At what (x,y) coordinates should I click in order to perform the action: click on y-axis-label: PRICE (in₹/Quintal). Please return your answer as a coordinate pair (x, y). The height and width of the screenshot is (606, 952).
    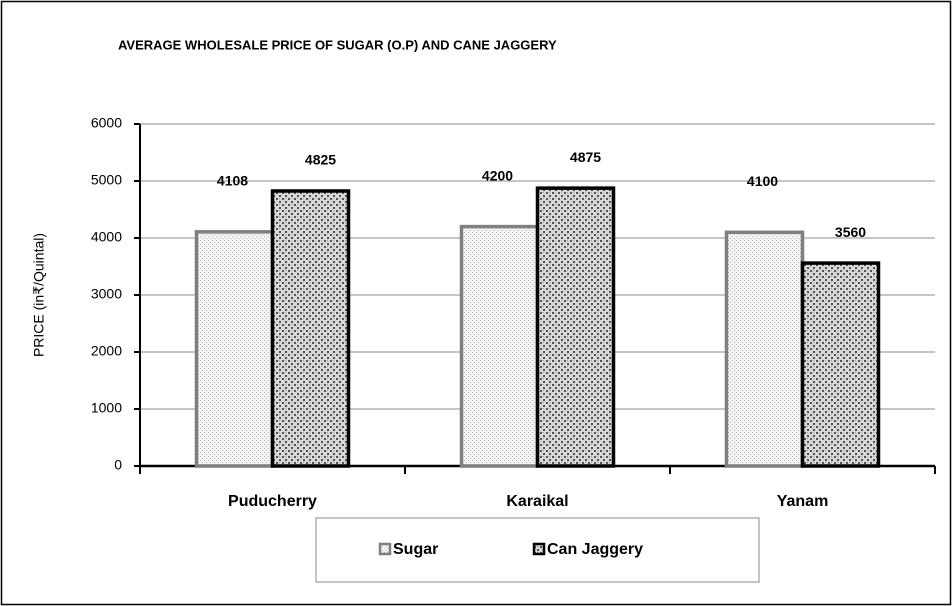
    Looking at the image, I should click on (39, 295).